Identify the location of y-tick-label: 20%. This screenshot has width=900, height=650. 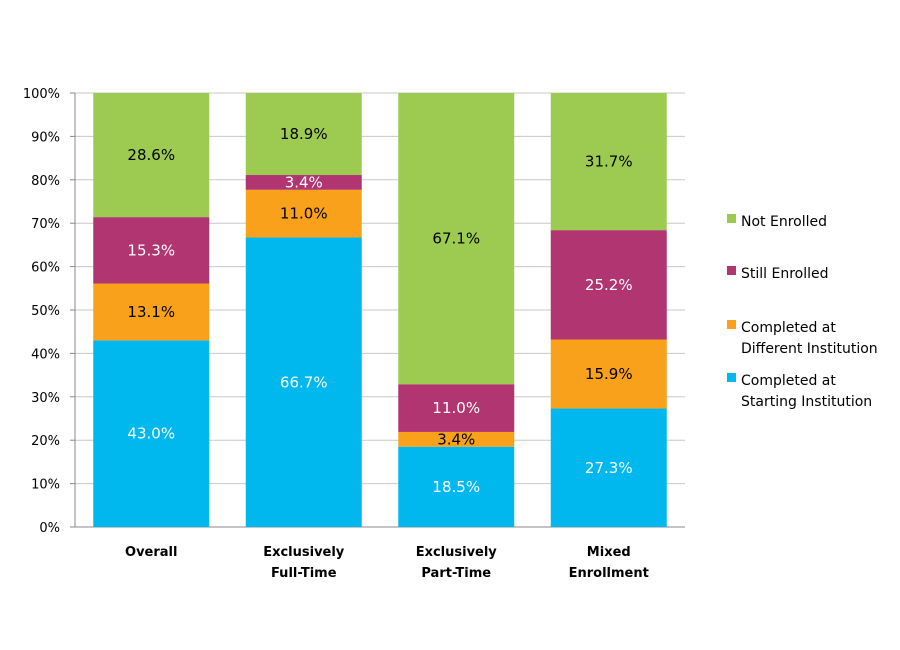
(45, 441).